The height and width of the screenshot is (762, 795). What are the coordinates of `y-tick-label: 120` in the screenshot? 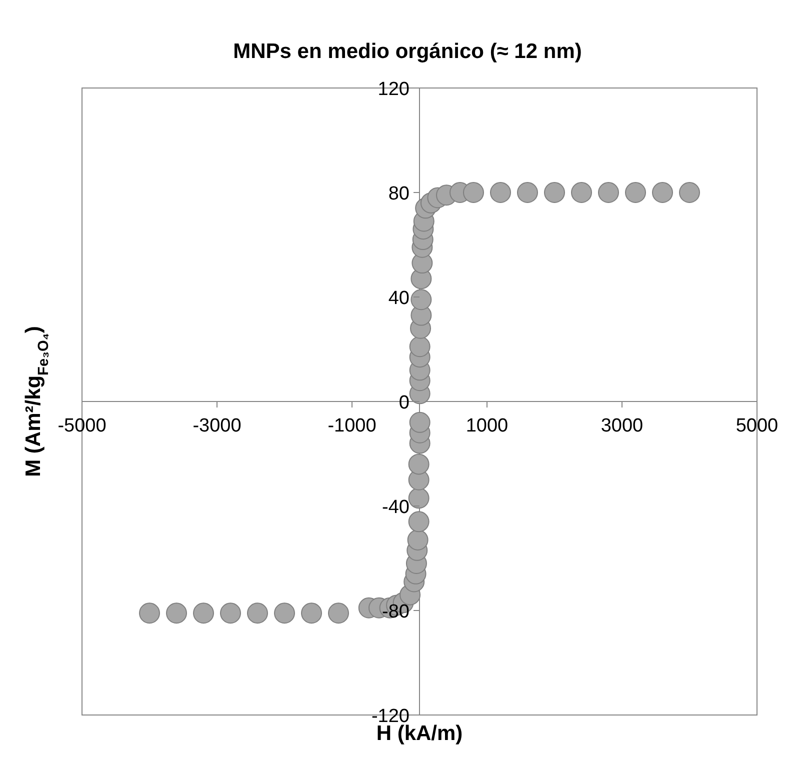 It's located at (394, 89).